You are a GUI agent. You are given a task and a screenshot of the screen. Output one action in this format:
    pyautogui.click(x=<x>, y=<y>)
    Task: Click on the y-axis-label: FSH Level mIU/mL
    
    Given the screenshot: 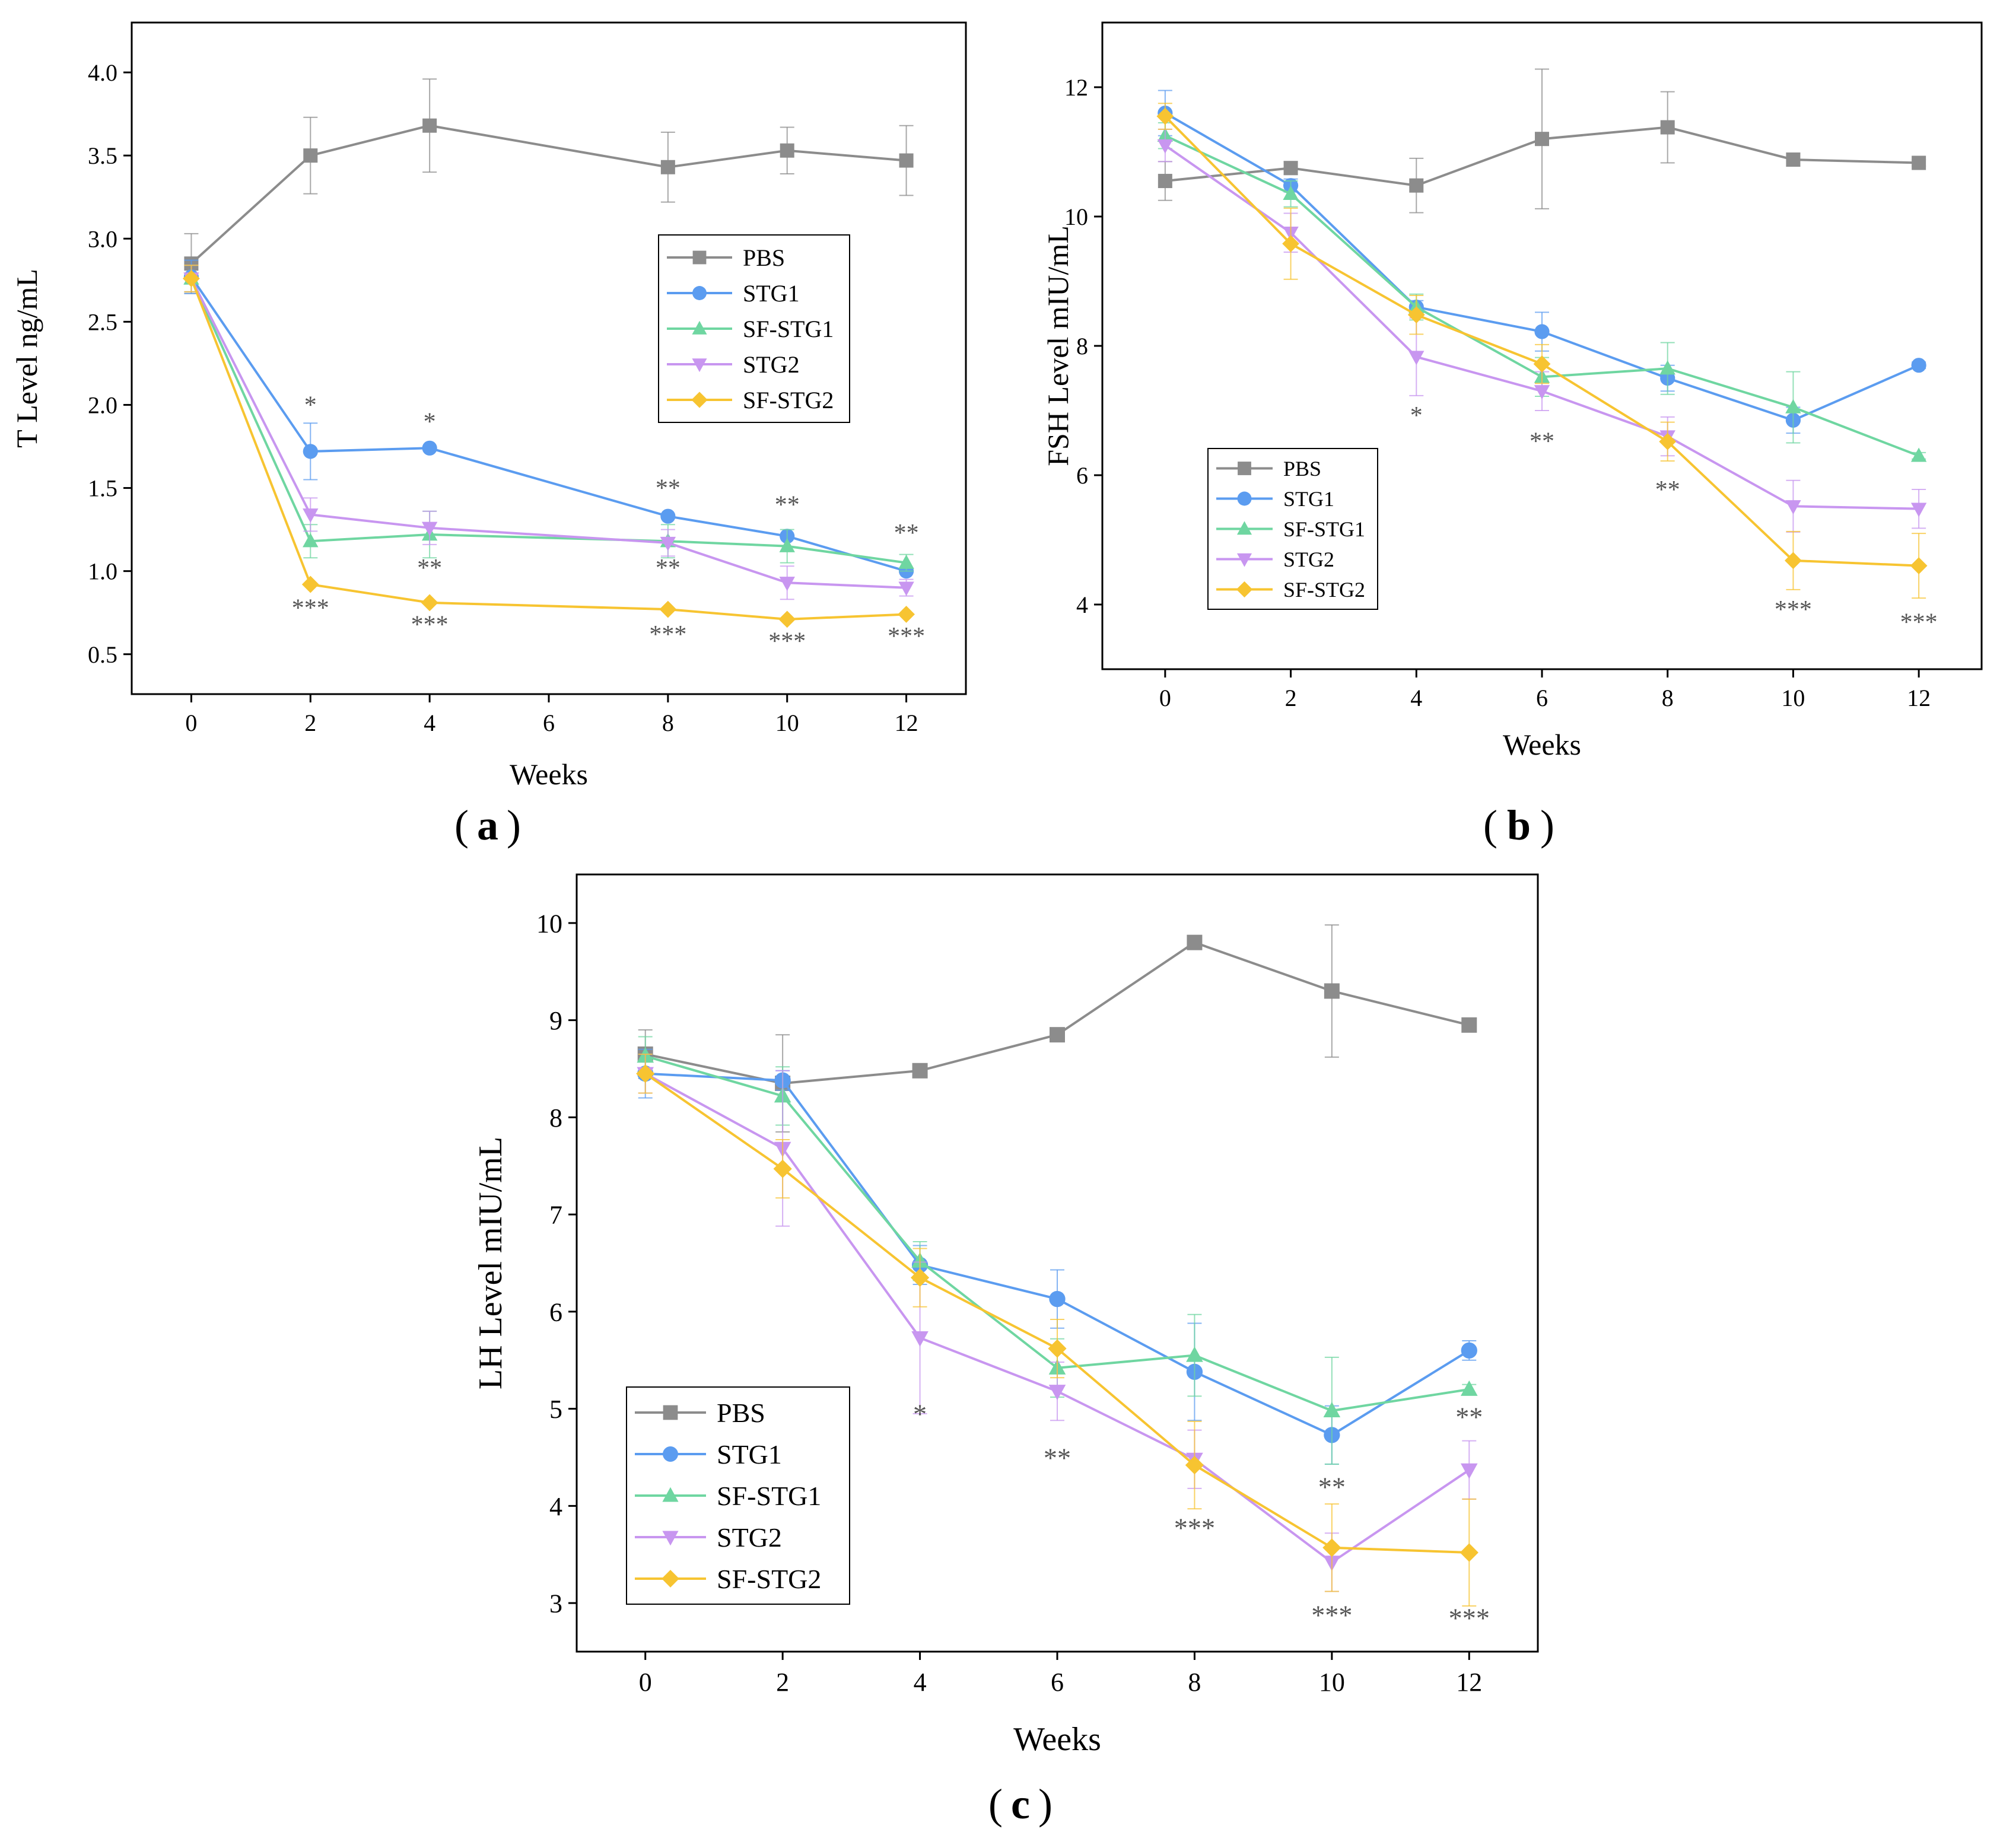 What is the action you would take?
    pyautogui.click(x=1057, y=345)
    